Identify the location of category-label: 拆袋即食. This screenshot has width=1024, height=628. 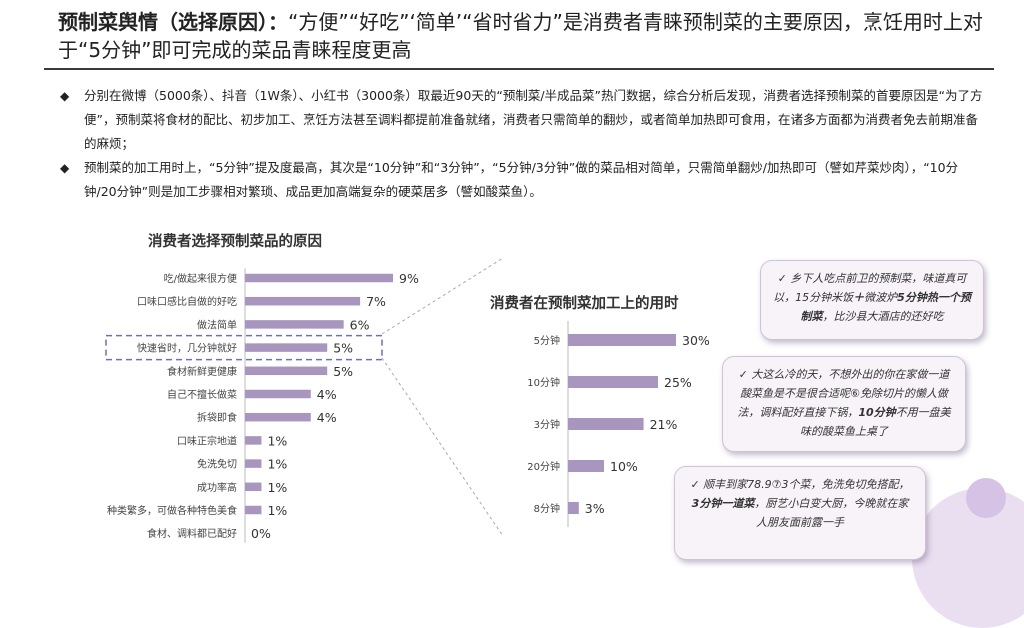
(217, 417).